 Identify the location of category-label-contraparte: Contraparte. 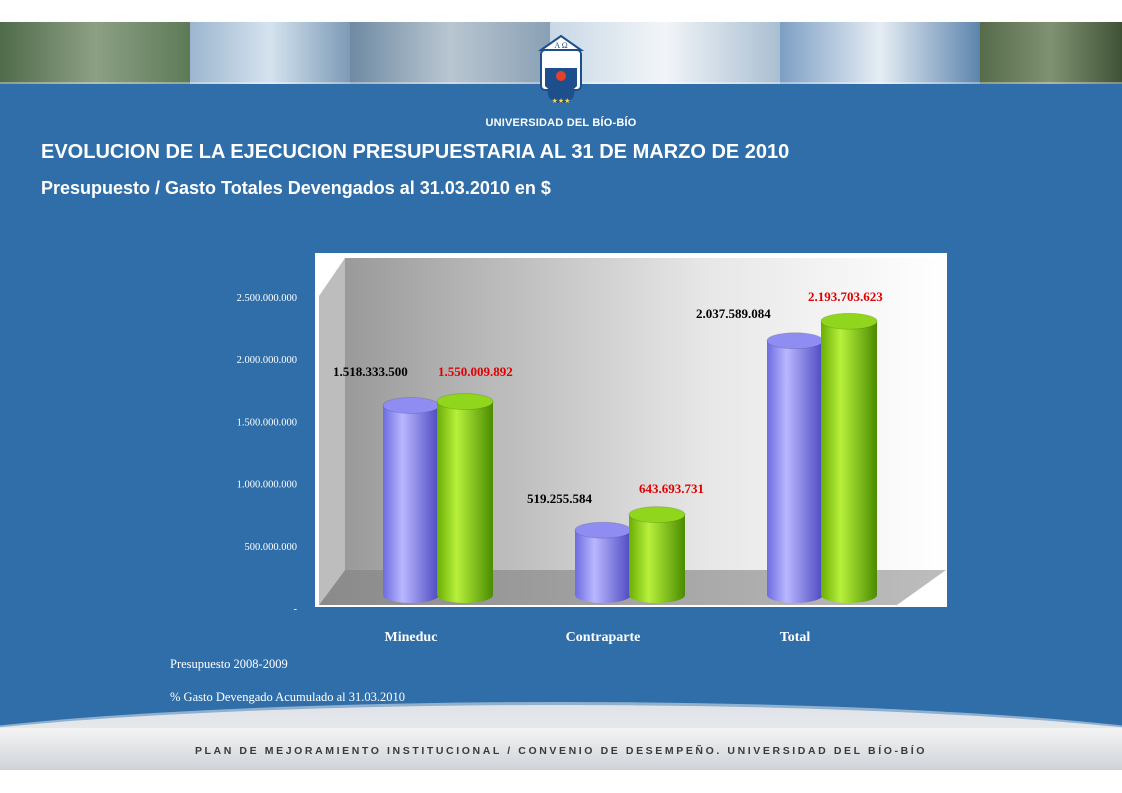
(603, 637).